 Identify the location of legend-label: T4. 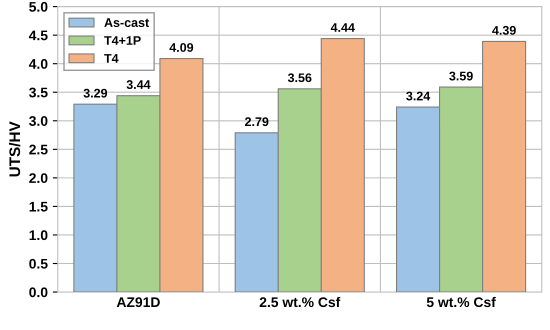
(111, 58).